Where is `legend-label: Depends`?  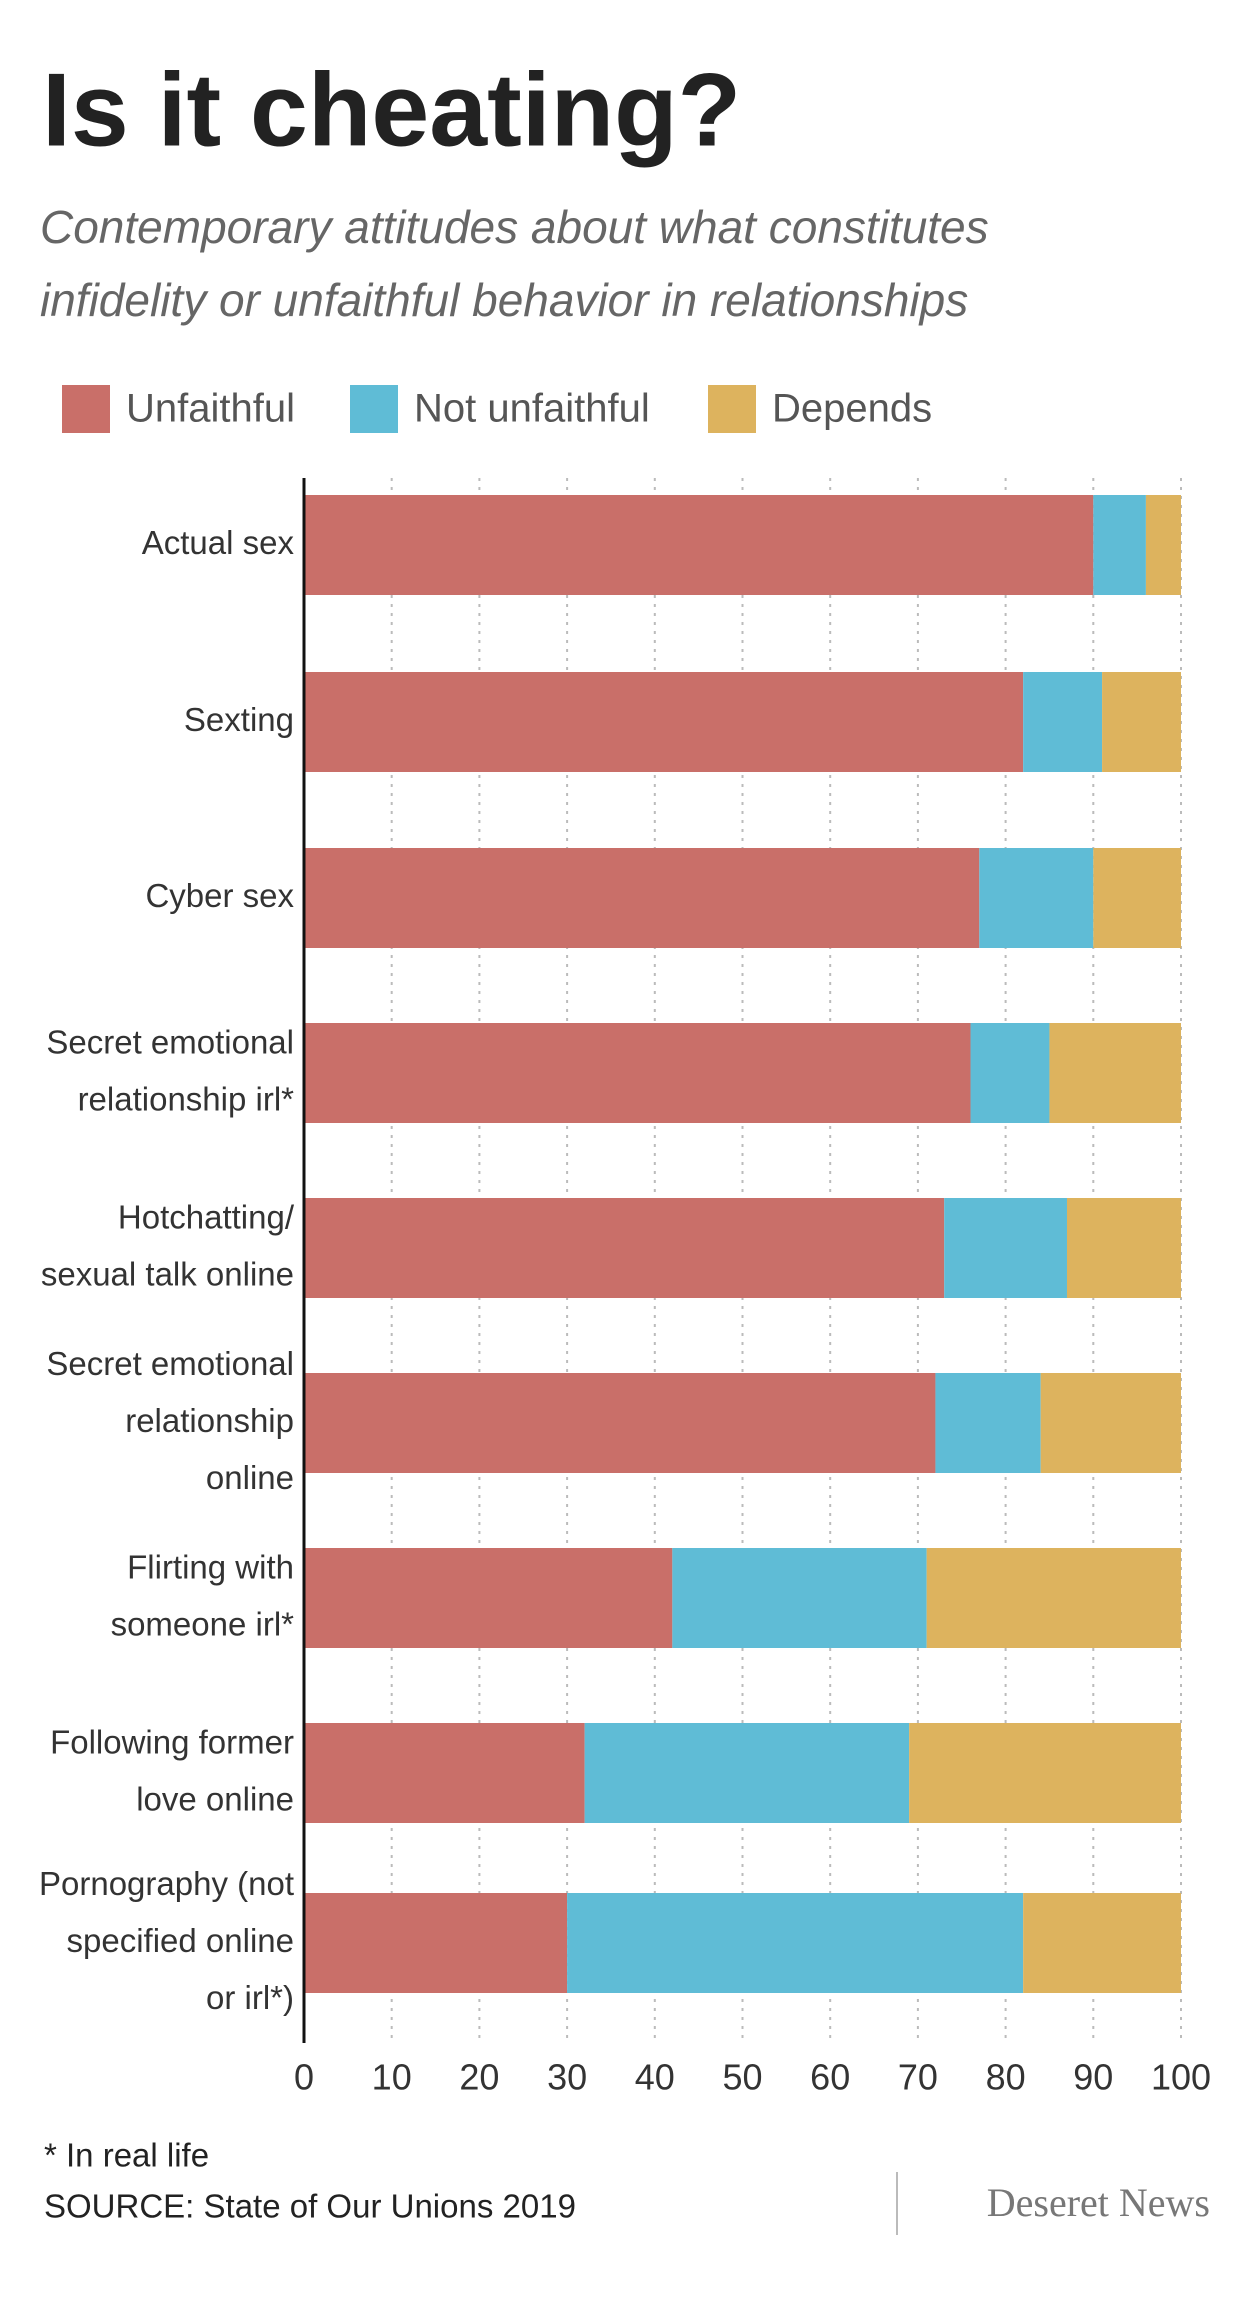
legend-label: Depends is located at coordinates (852, 409).